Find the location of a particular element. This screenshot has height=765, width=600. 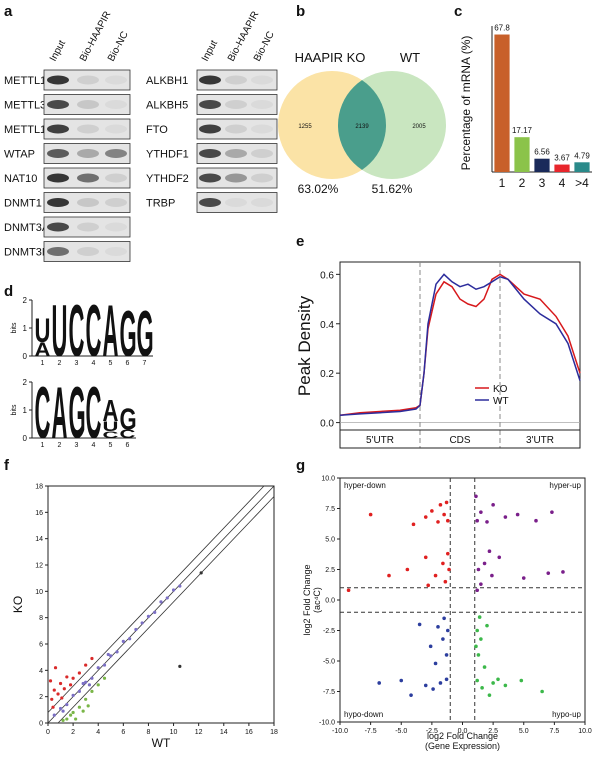

x-tick-label: 10 is located at coordinates (174, 732).